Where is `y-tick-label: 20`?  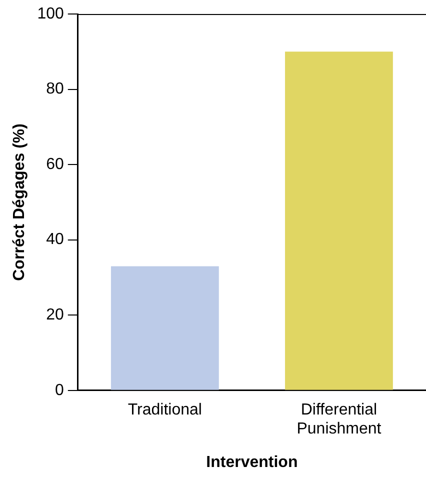 y-tick-label: 20 is located at coordinates (55, 315).